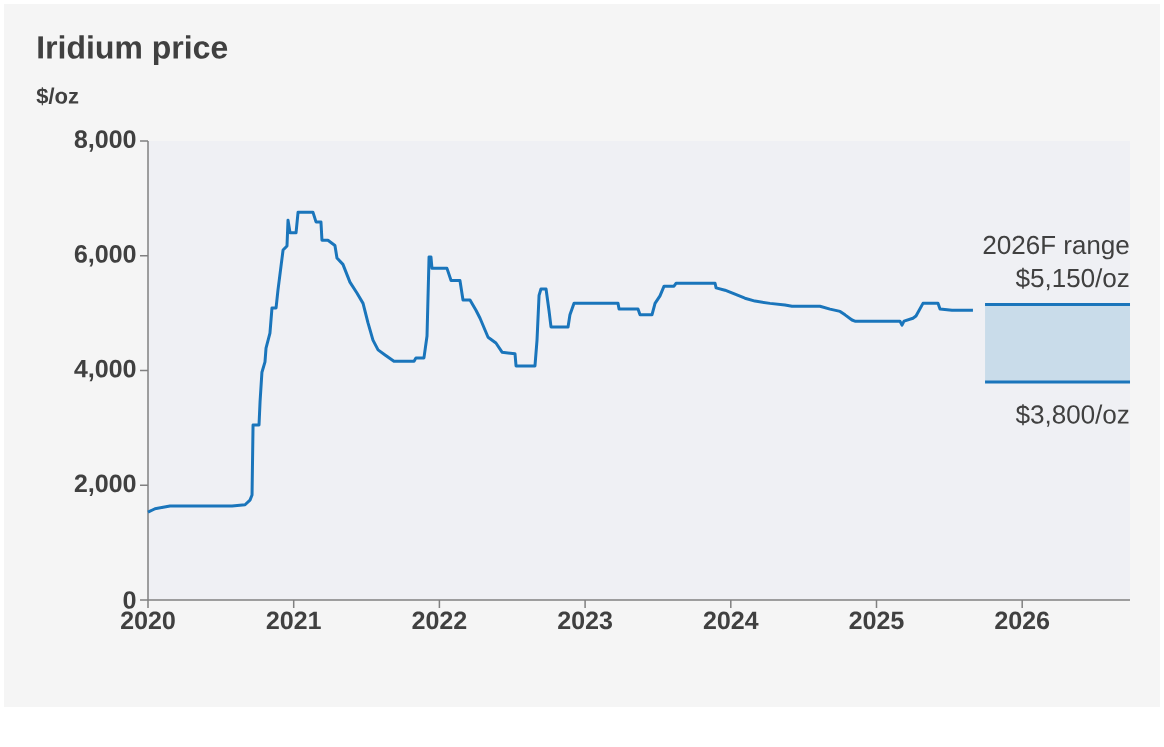 Image resolution: width=1164 pixels, height=747 pixels. Describe the element at coordinates (731, 620) in the screenshot. I see `x-tick-label: 2024` at that location.